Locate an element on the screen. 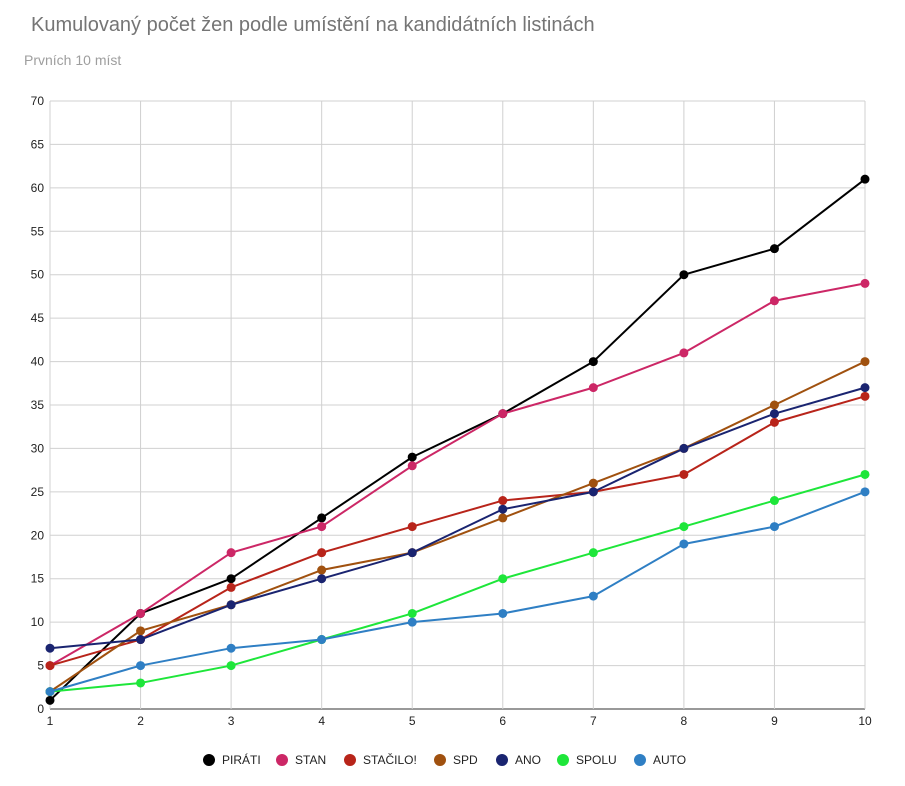 Image resolution: width=905 pixels, height=786 pixels. chart-subtitle: Prvních 10 míst is located at coordinates (73, 60).